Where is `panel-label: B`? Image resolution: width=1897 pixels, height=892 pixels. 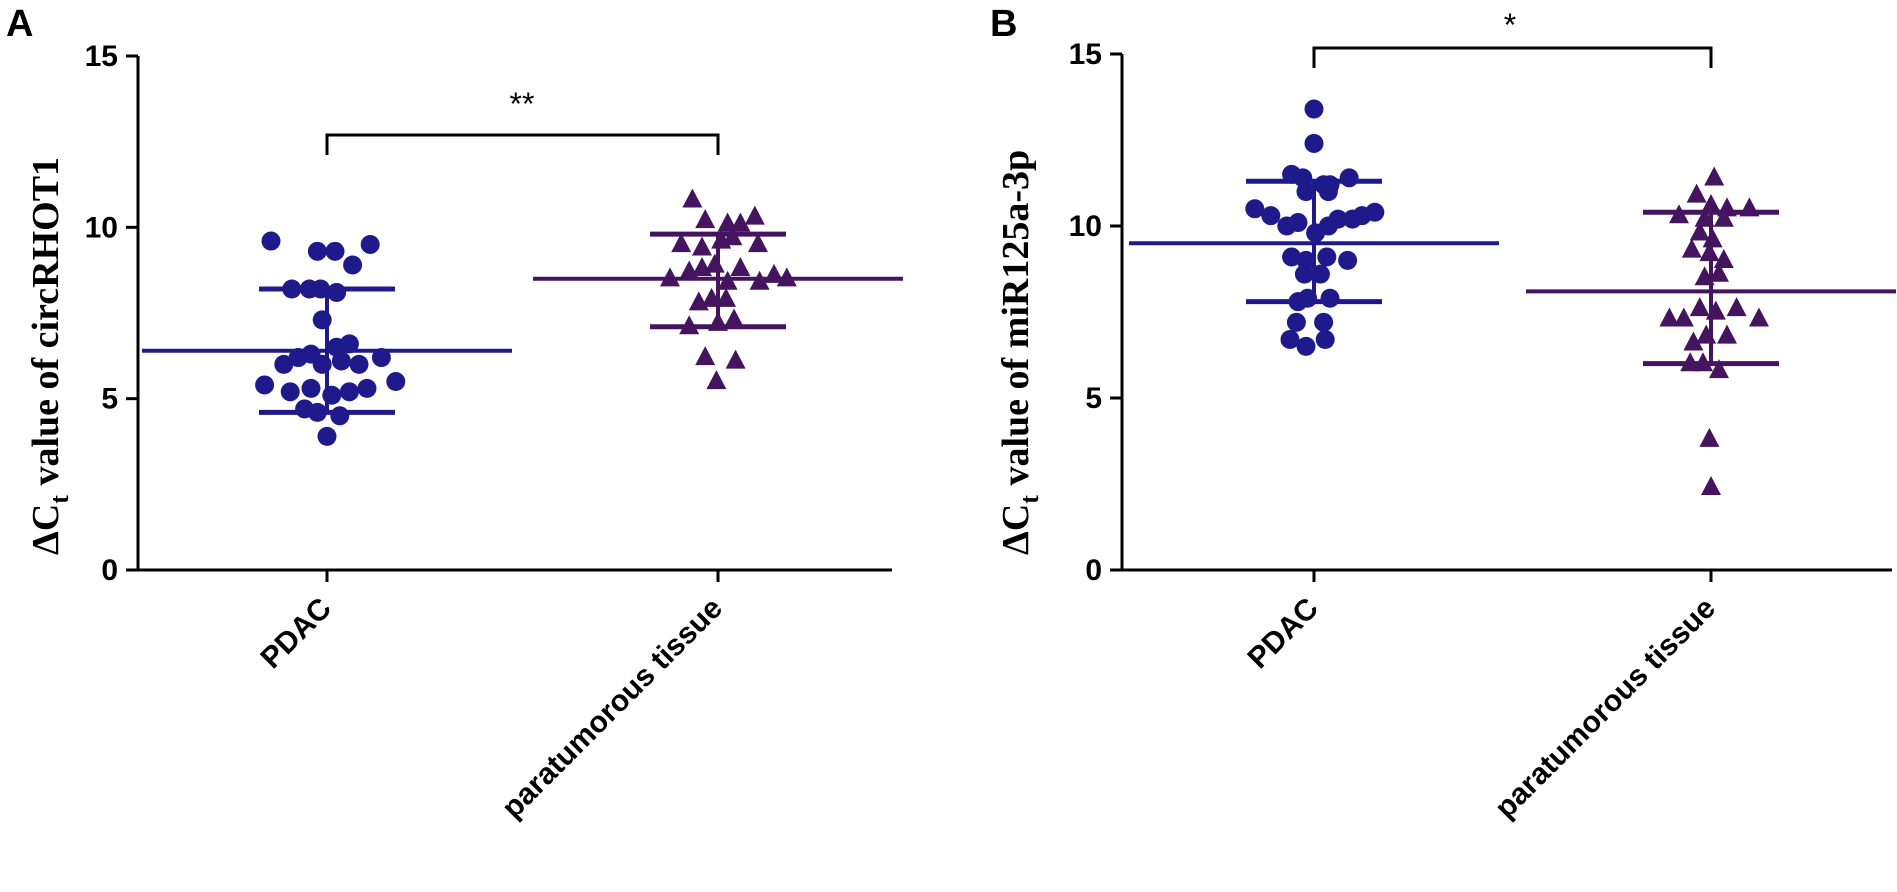
panel-label: B is located at coordinates (1003, 24).